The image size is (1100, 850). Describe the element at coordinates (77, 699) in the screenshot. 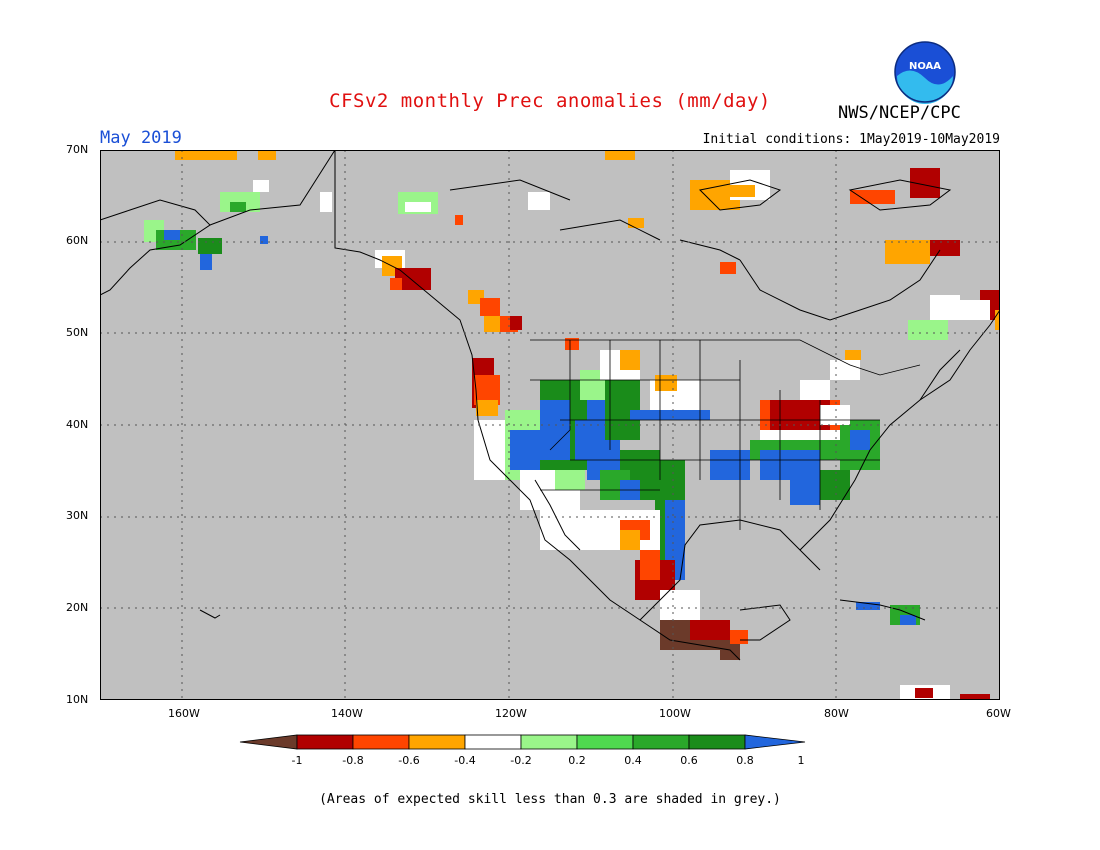

I see `lat-label: 10N` at that location.